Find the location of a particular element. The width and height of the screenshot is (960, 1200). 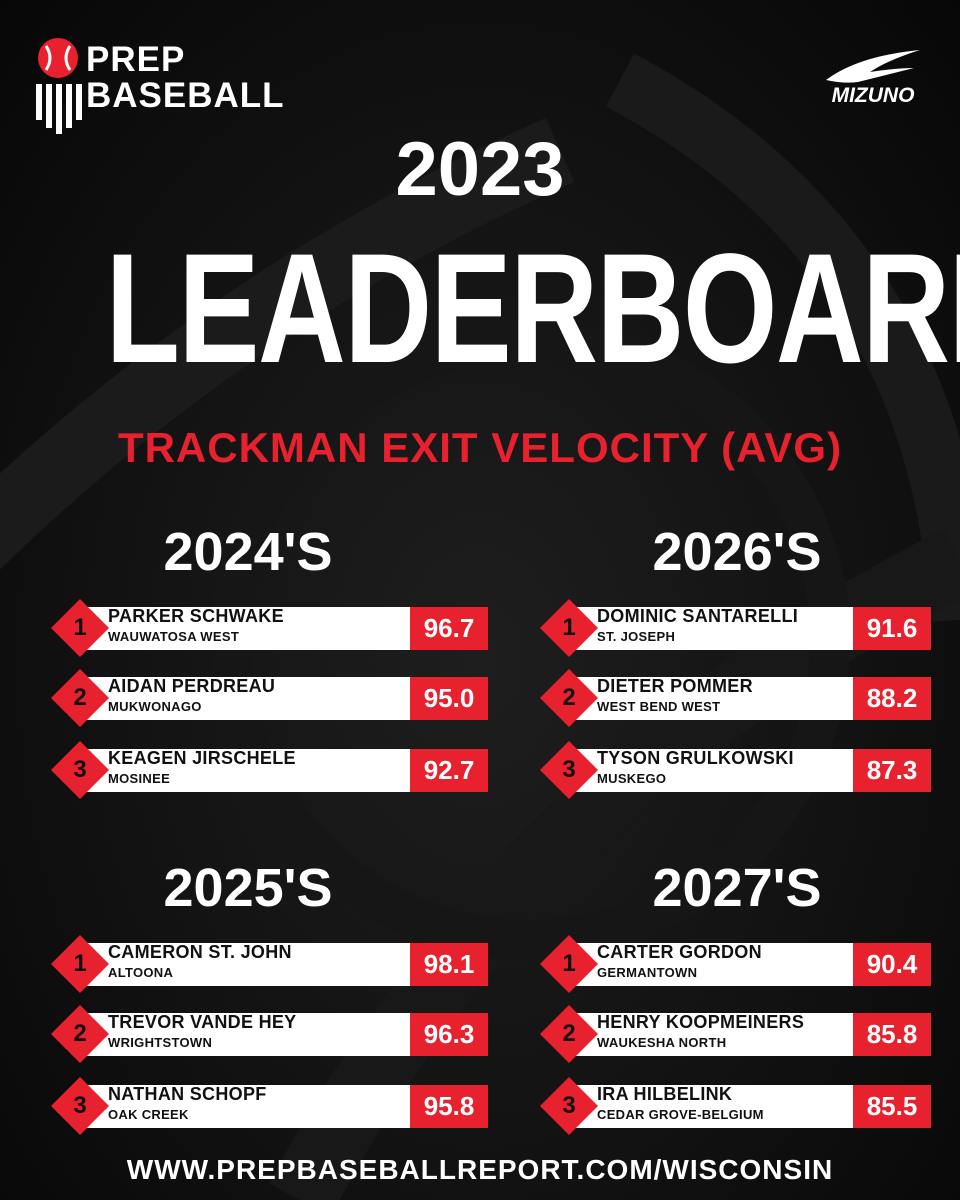

exit-velocity-value: 87.3 is located at coordinates (892, 770).